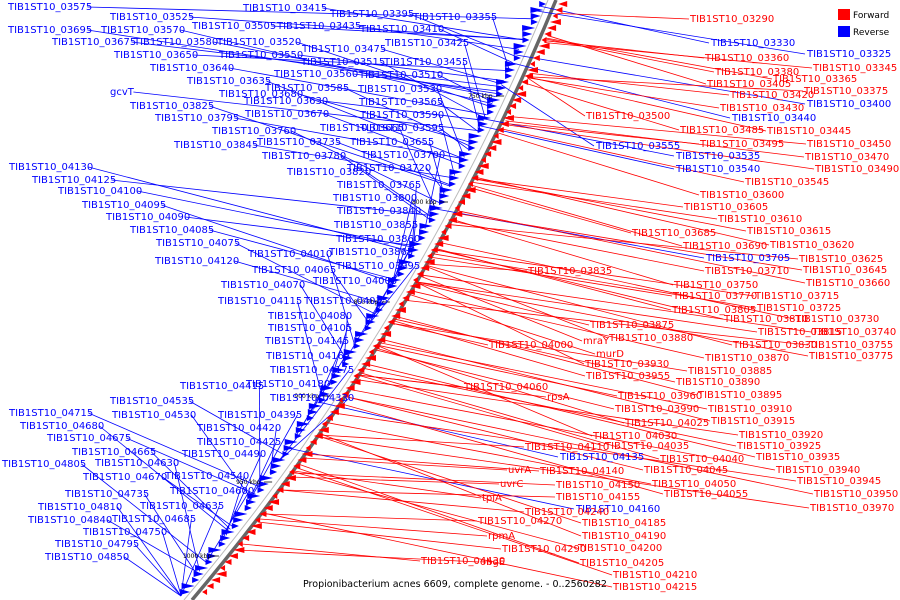 The image size is (900, 600). Describe the element at coordinates (856, 169) in the screenshot. I see `forward-gene-label: TIB1ST10_03490` at that location.